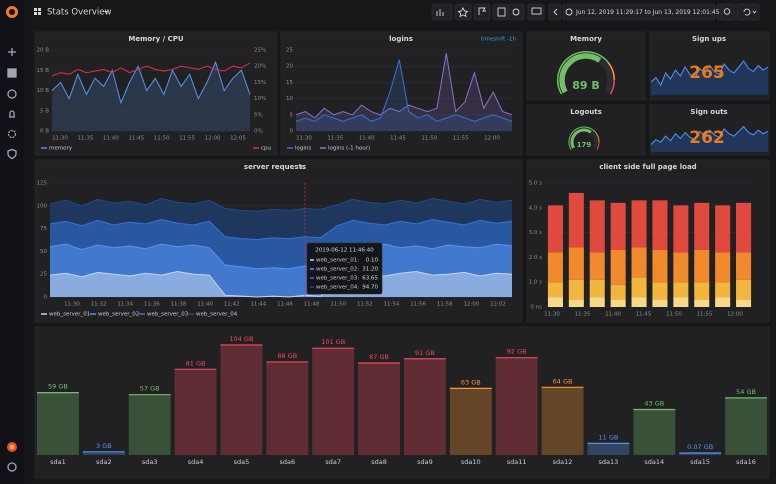  Describe the element at coordinates (12, 73) in the screenshot. I see `dashboards-icon` at that location.